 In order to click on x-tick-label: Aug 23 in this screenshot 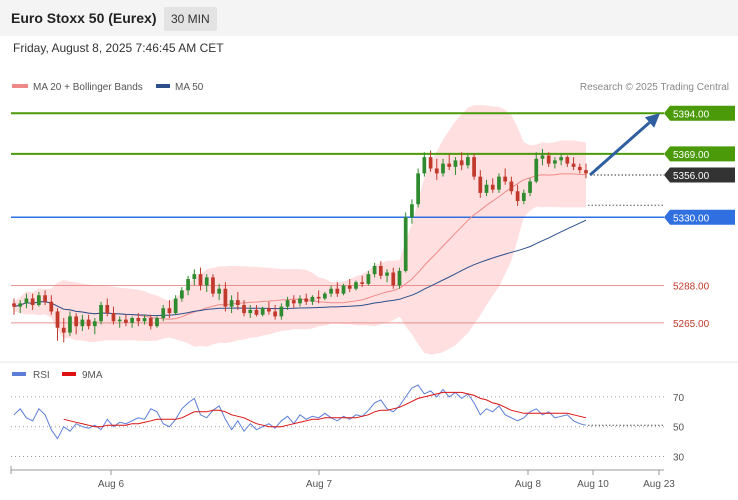, I will do `click(659, 484)`.